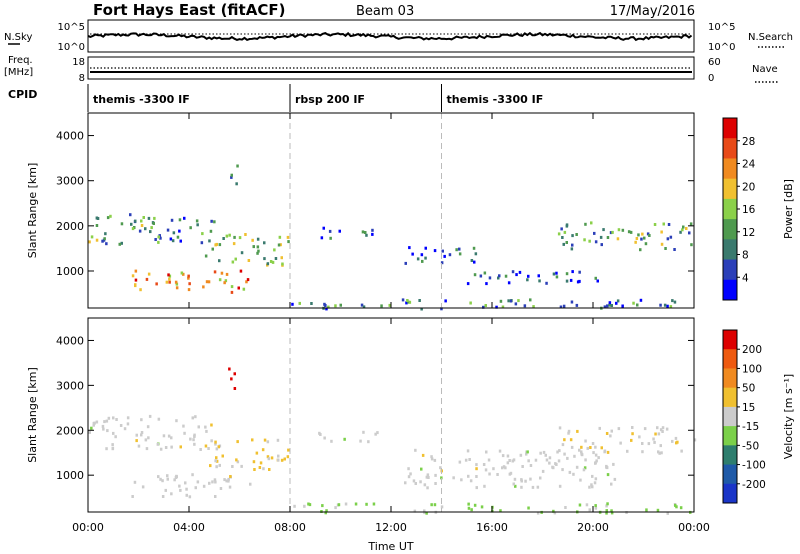 The image size is (800, 554). Describe the element at coordinates (18, 37) in the screenshot. I see `nsky-label: N.Sky` at that location.